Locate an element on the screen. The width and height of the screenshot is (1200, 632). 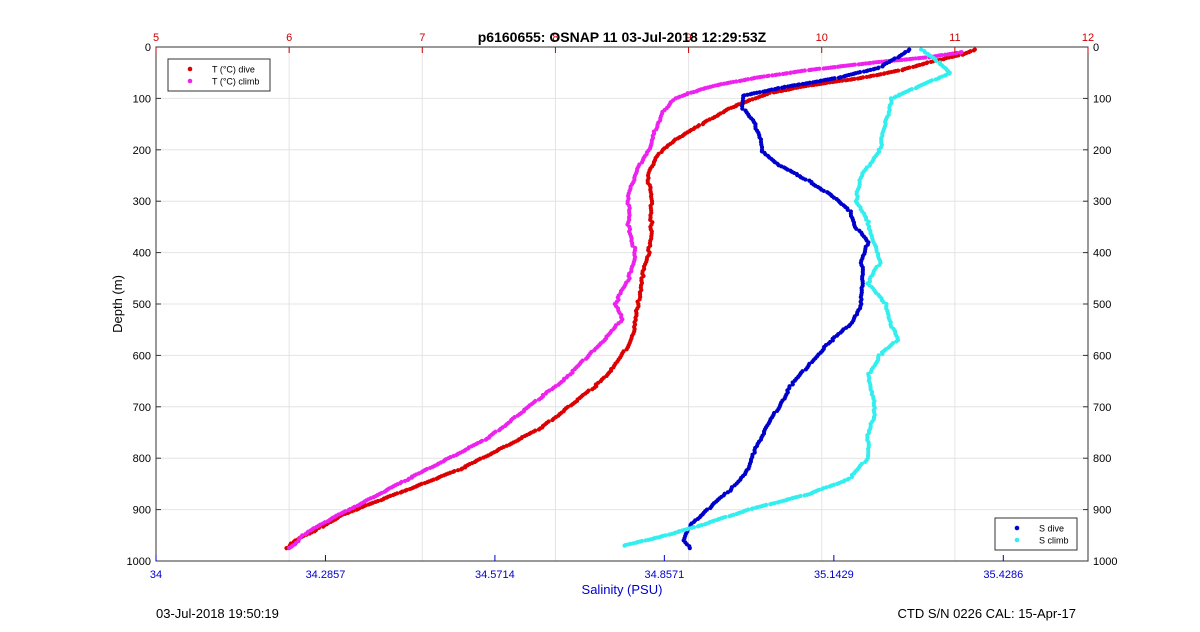
x-bottom-tick-label: 34.8571 is located at coordinates (664, 575).